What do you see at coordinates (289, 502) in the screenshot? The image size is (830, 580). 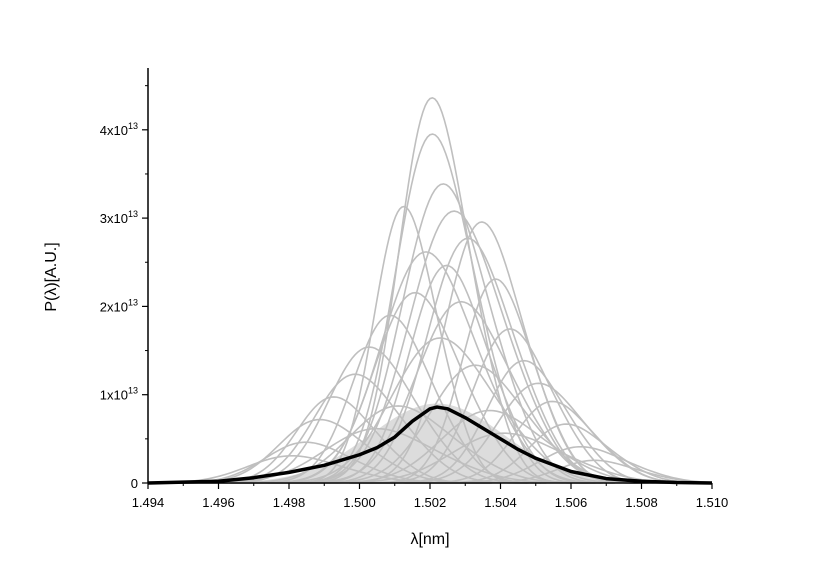 I see `x-tick-label: 1.498` at bounding box center [289, 502].